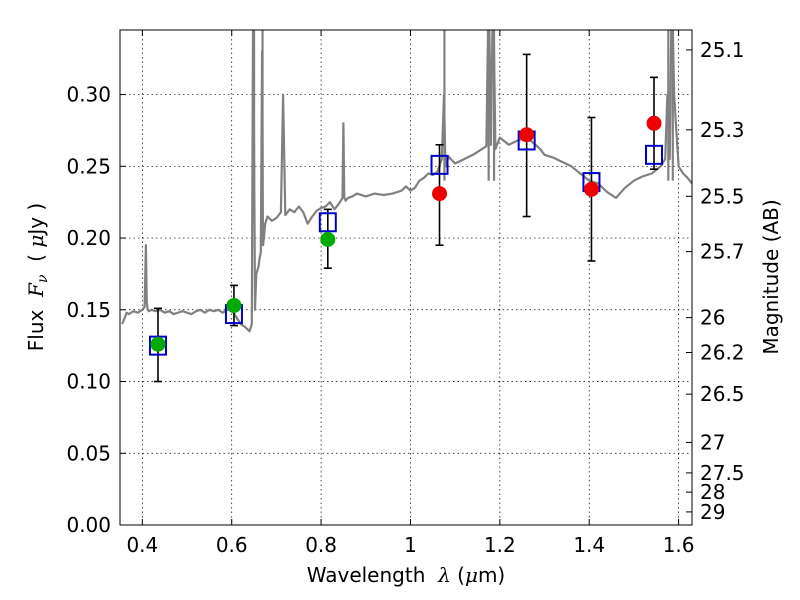 This screenshot has width=800, height=600. What do you see at coordinates (722, 130) in the screenshot?
I see `right-tick-label: 25.3` at bounding box center [722, 130].